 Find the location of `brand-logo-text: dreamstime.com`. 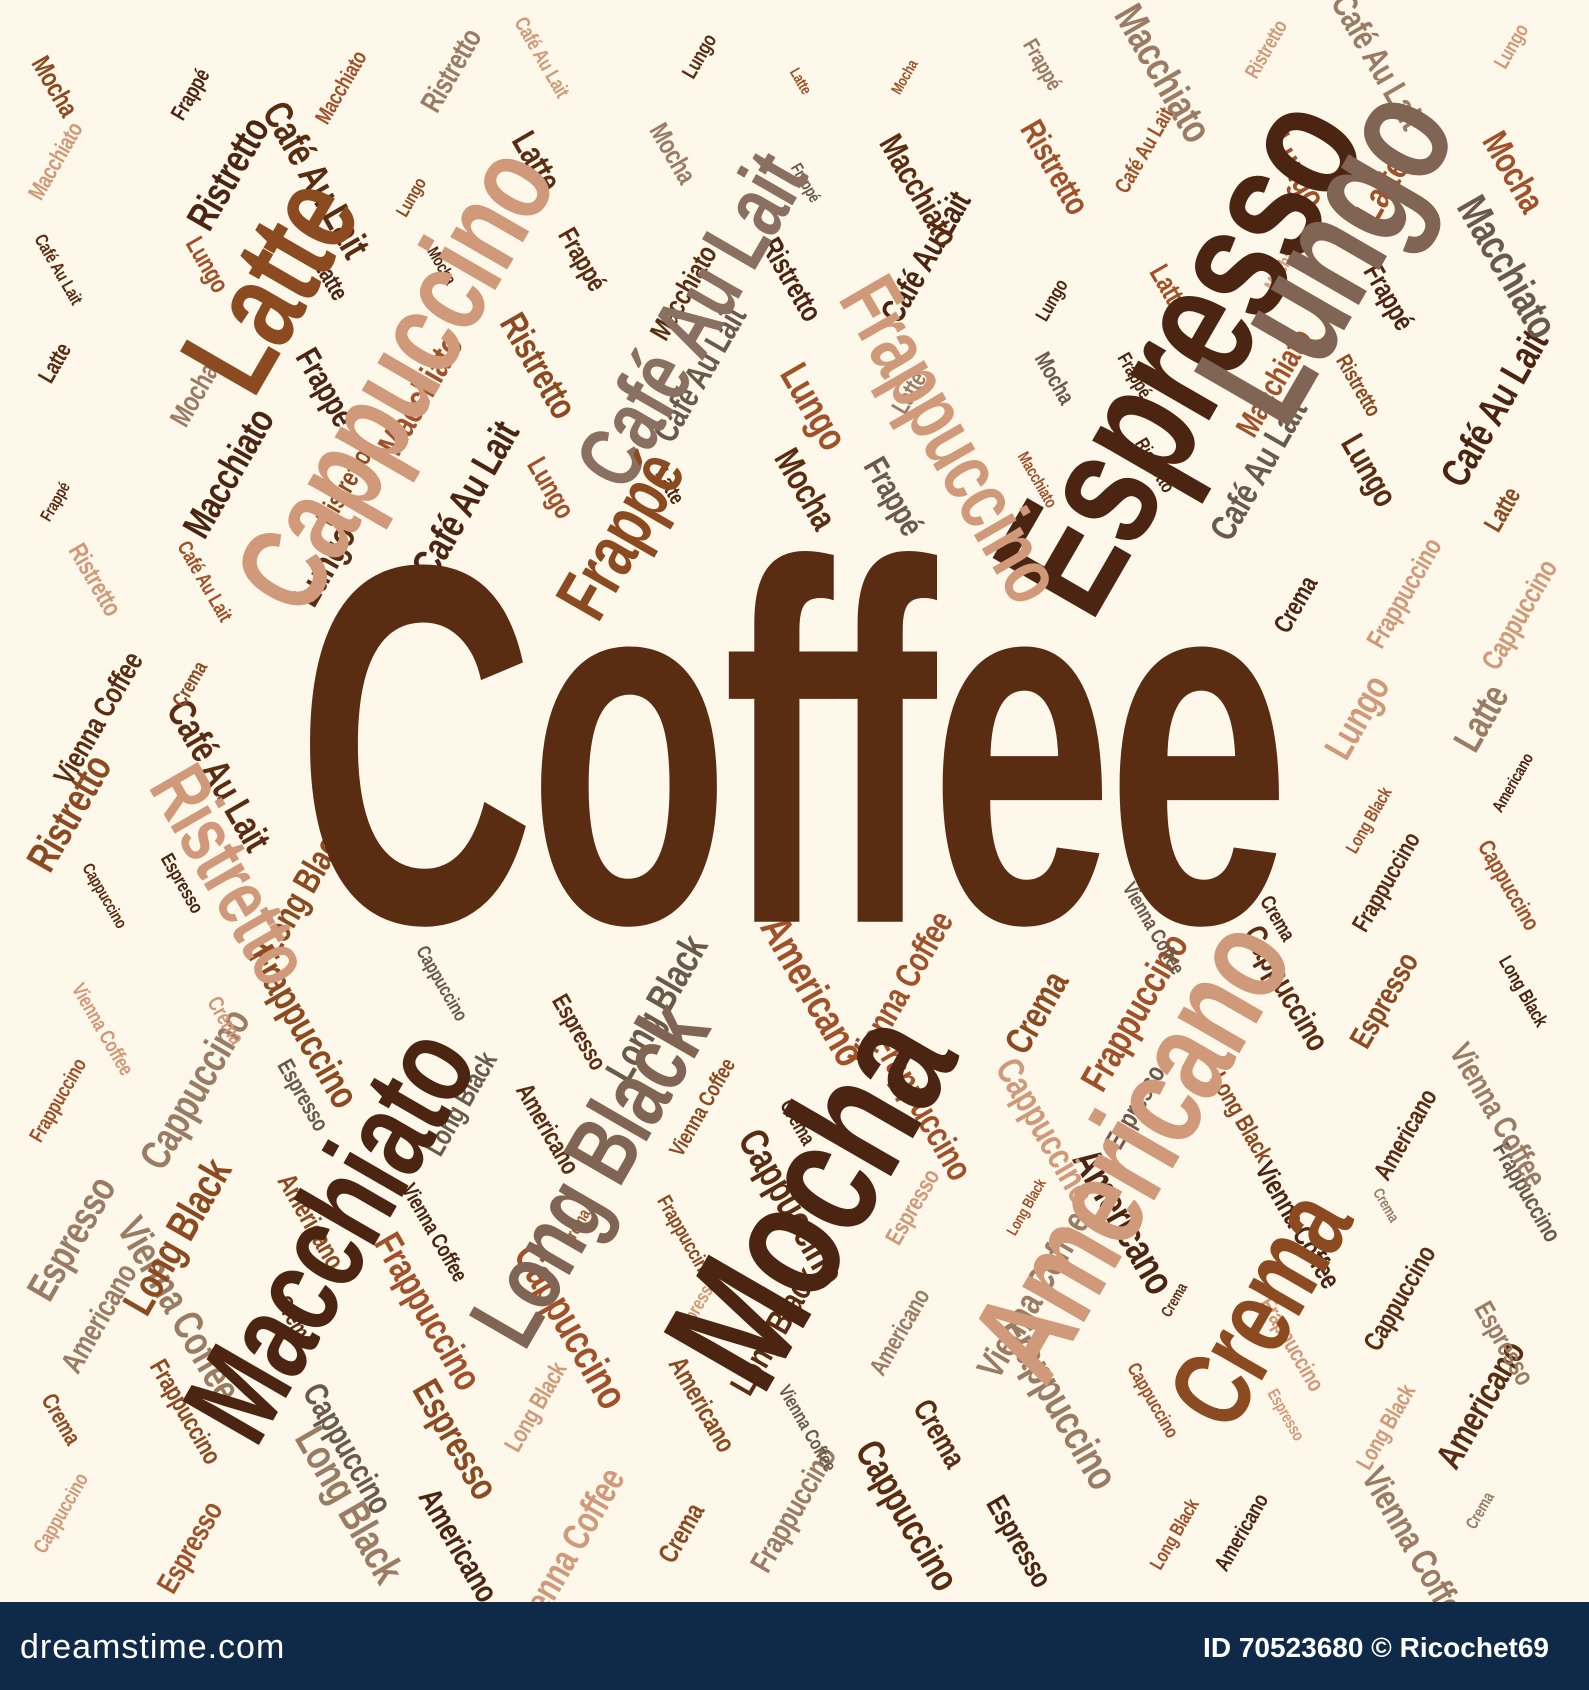

brand-logo-text: dreamstime.com is located at coordinates (153, 1647).